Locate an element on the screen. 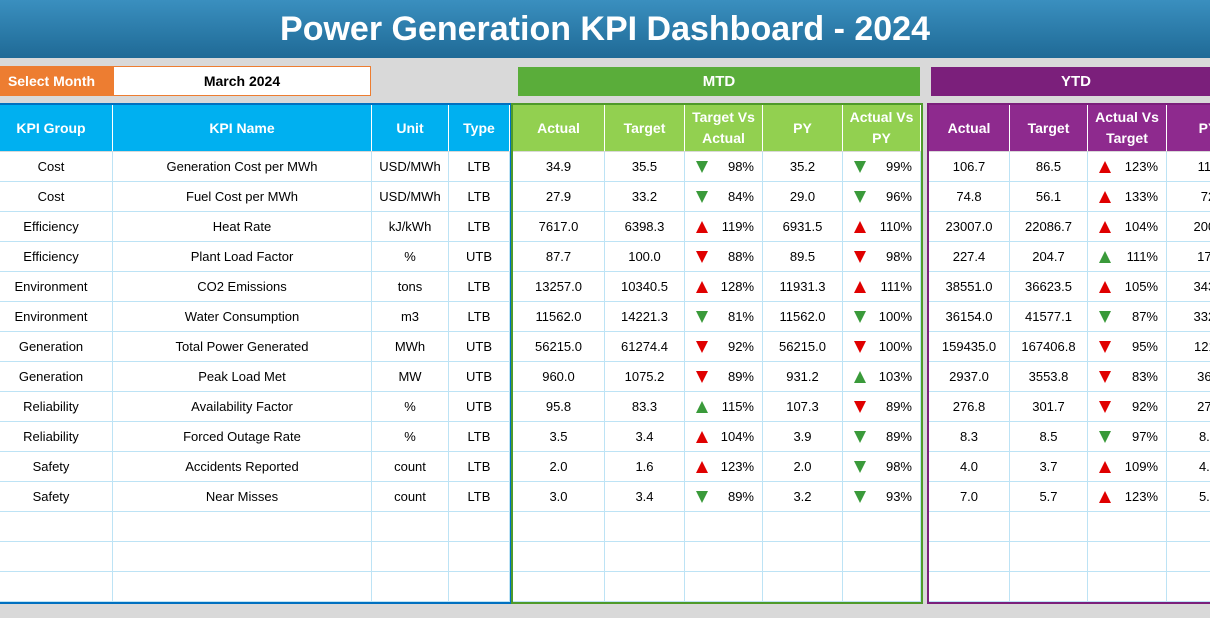  table-cell: 159435.0 is located at coordinates (969, 347).